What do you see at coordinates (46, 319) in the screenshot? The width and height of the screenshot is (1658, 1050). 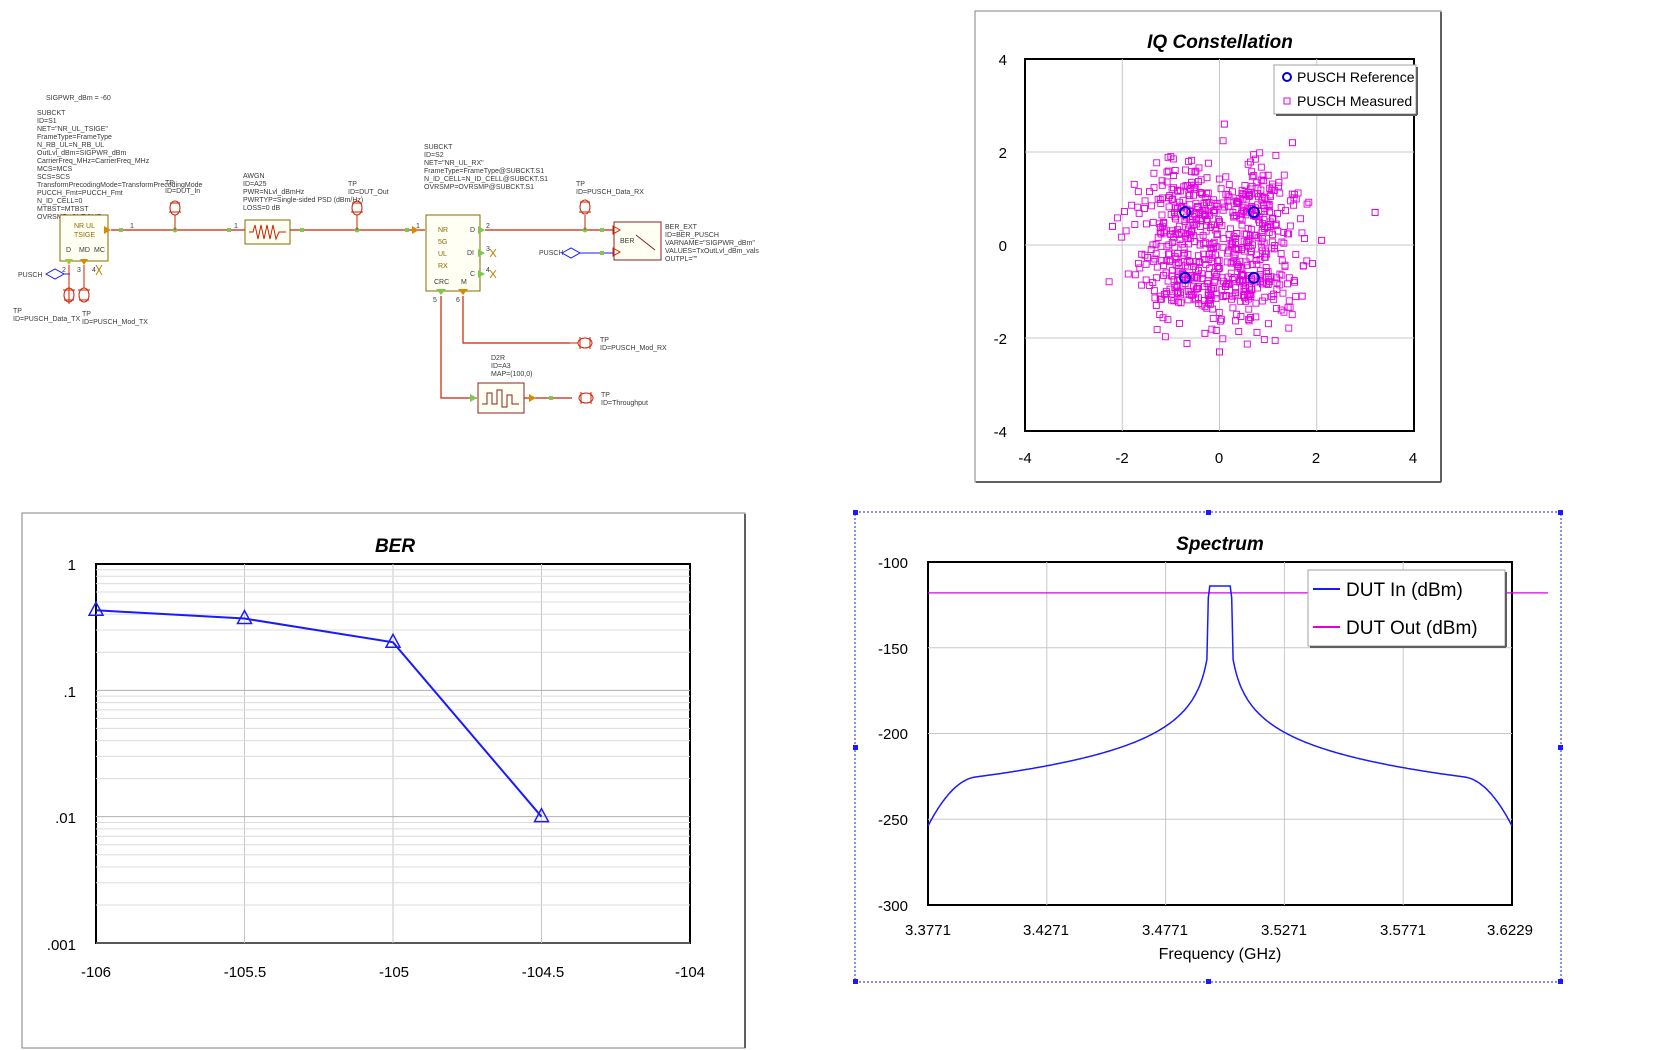 I see `svg-text: ID=PUSCH_Data_TX` at bounding box center [46, 319].